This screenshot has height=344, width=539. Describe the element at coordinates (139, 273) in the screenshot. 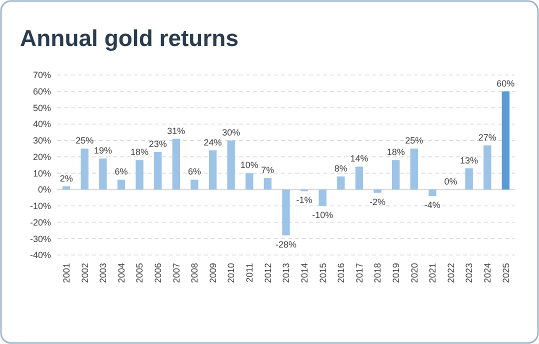

I see `x-tick-label: 2005` at that location.